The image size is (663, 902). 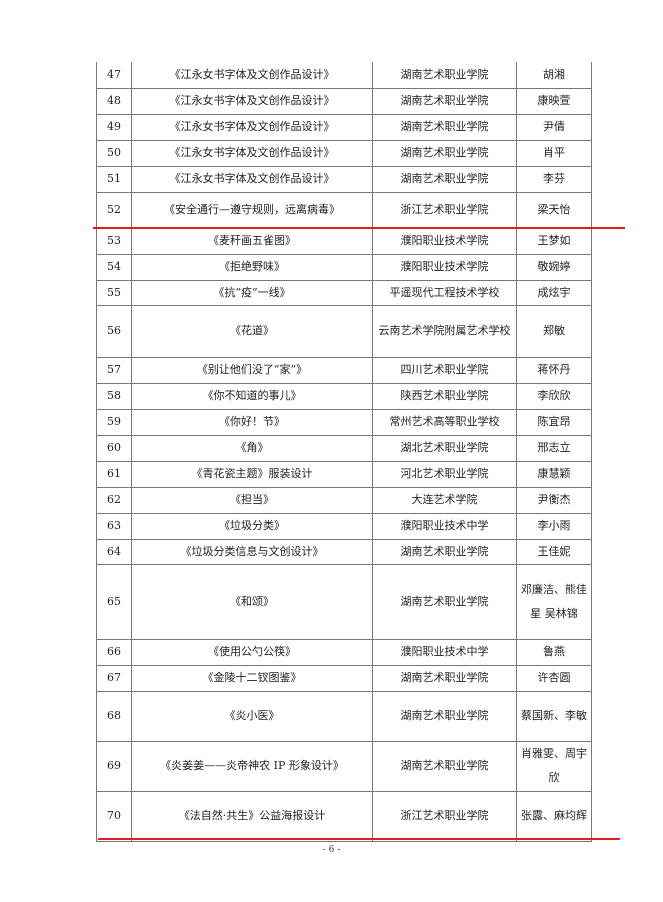 I want to click on table-row: 53 《麦秆画五雀图》 濮阳职业技术学院 王梦如, so click(x=344, y=241).